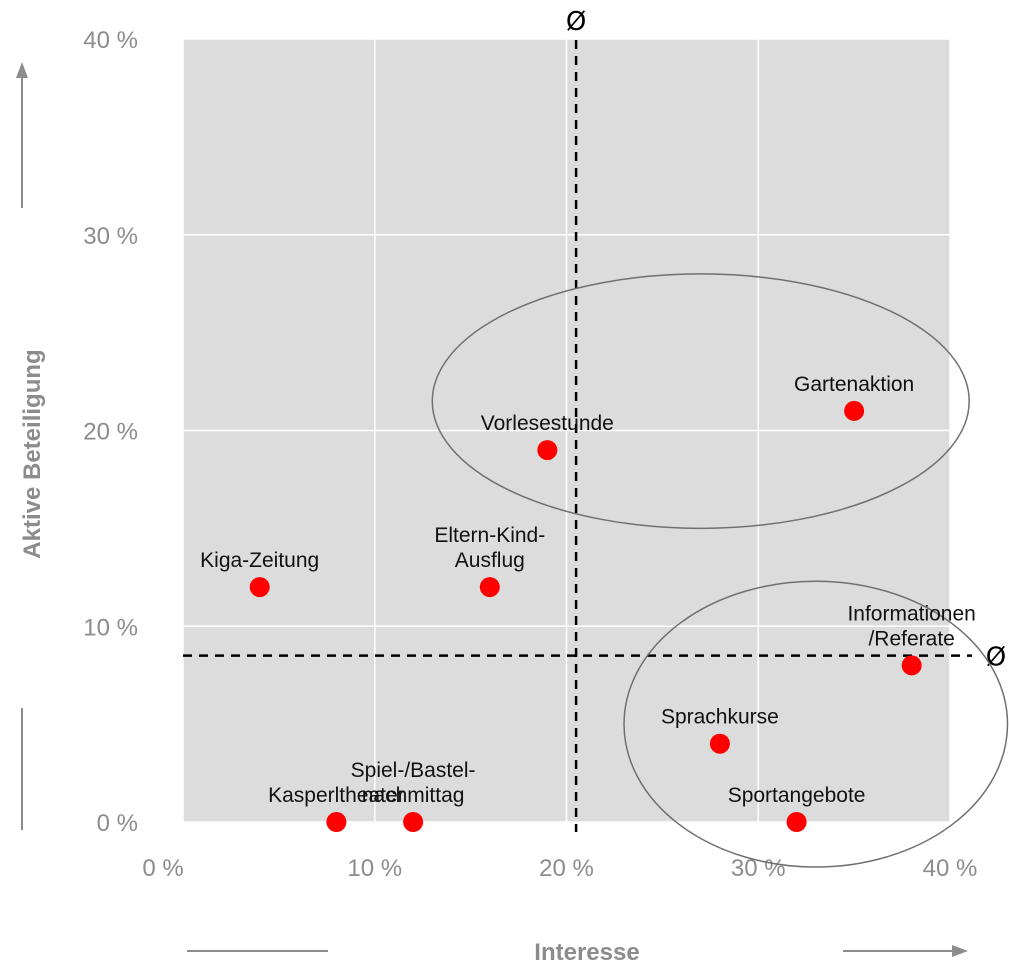  I want to click on x-axis-title: Interesse, so click(586, 952).